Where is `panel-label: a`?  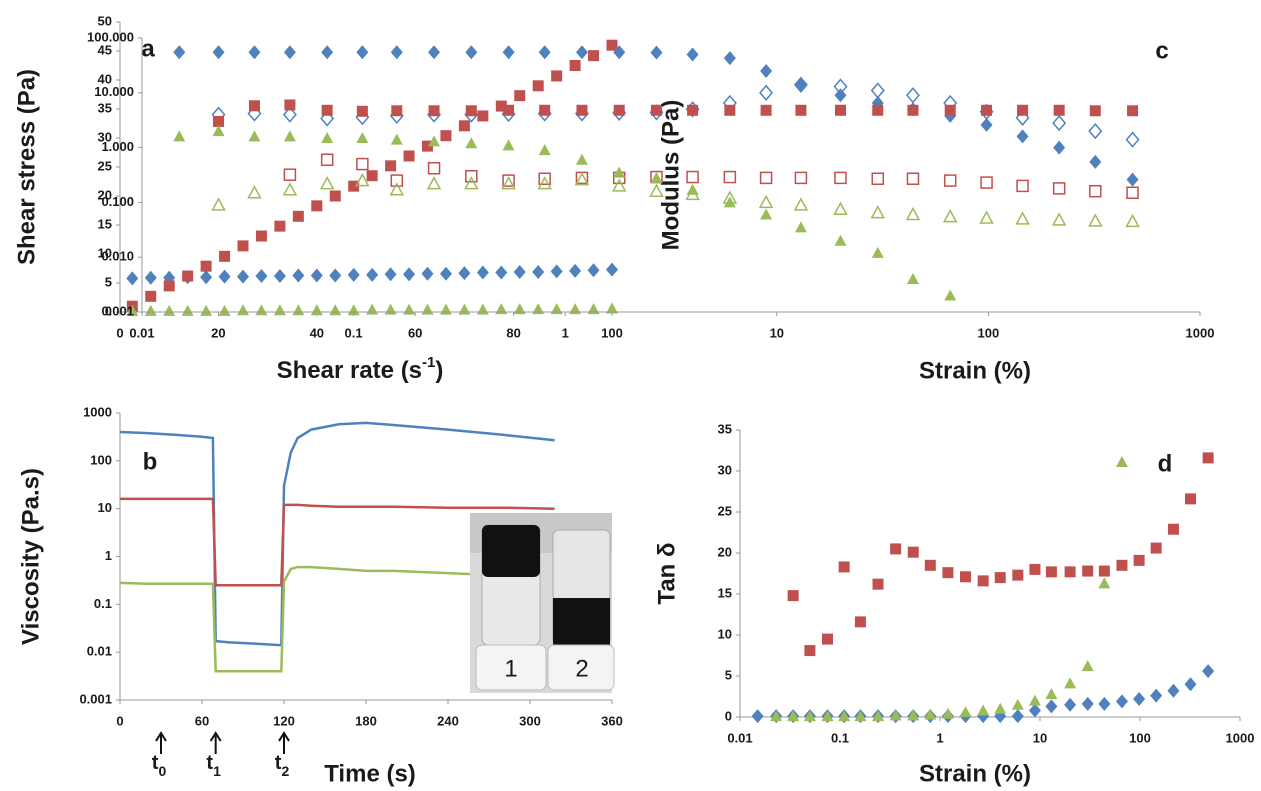 panel-label: a is located at coordinates (148, 48).